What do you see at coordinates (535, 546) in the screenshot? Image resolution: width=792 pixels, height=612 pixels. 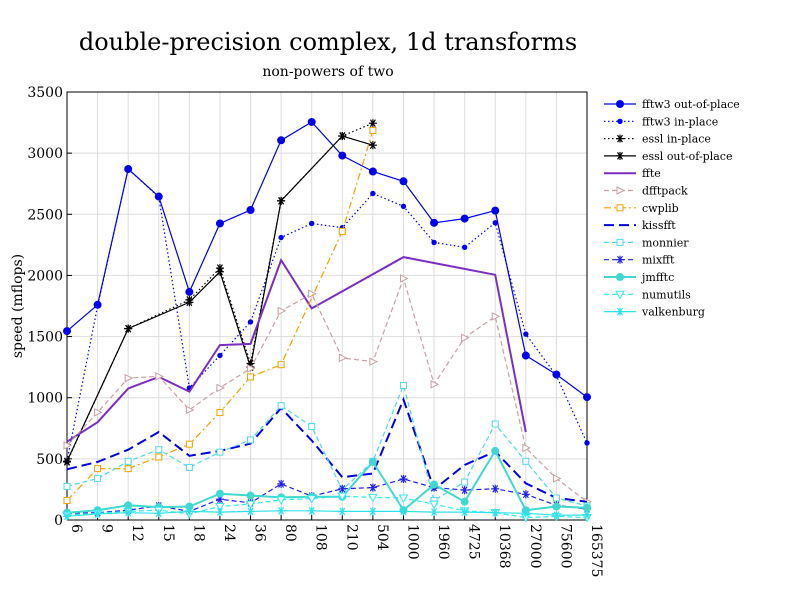 I see `x-tick-label: 27000` at bounding box center [535, 546].